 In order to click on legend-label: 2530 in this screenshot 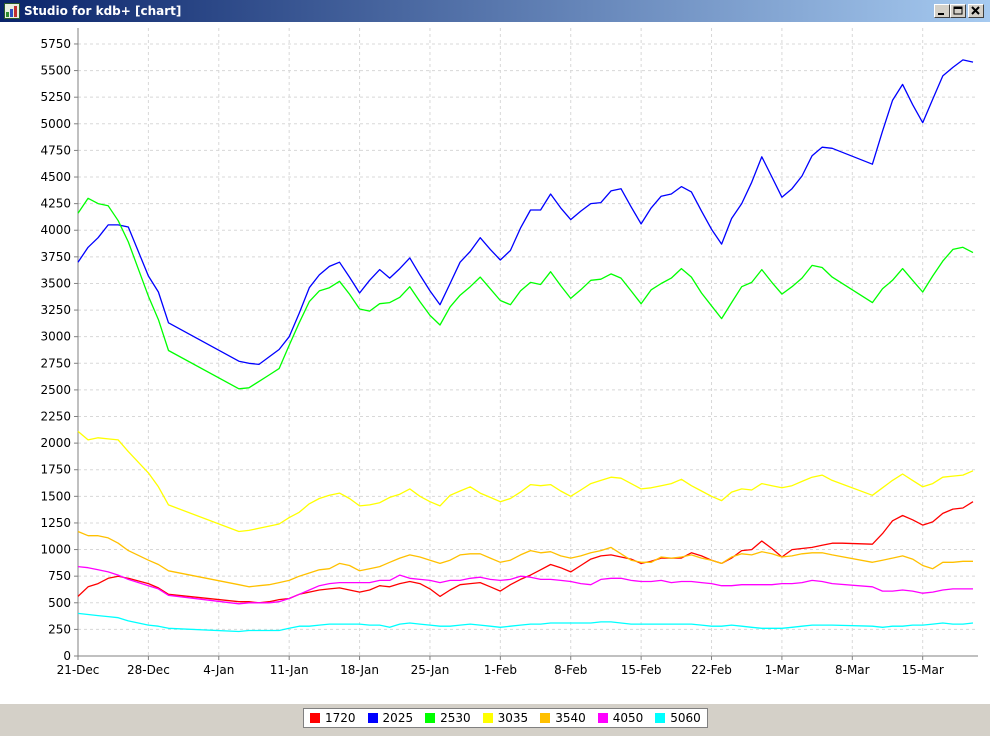, I will do `click(455, 718)`.